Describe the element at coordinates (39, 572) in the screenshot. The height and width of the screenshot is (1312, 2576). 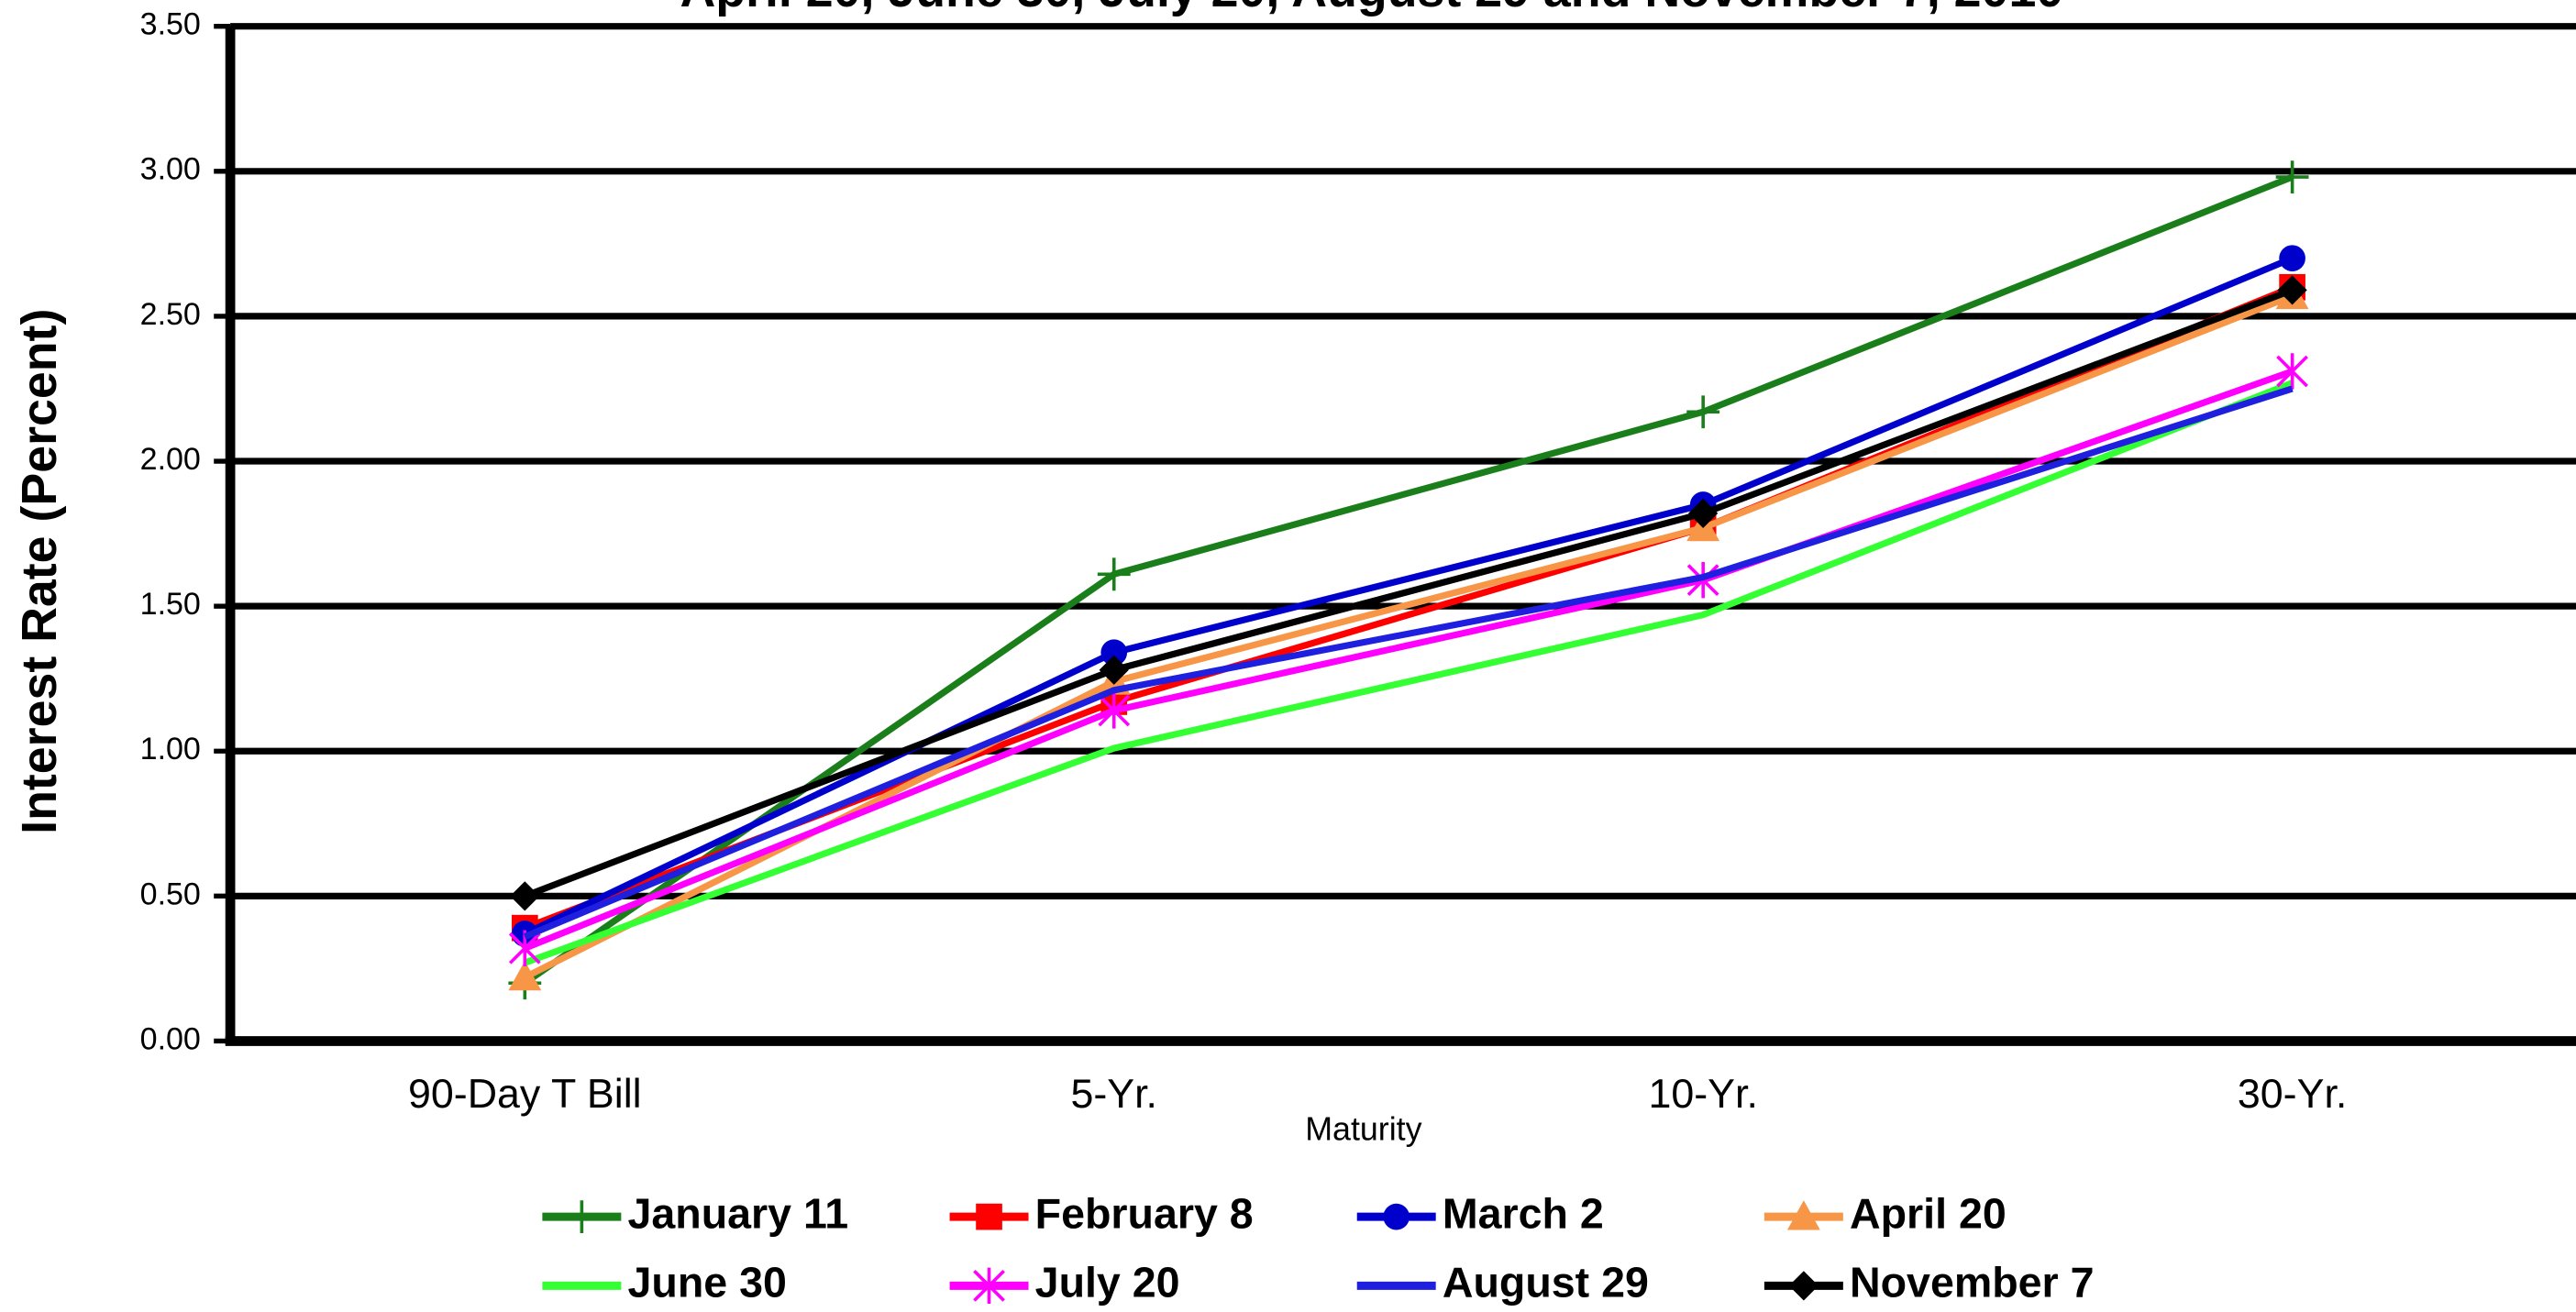
I see `y-axis-label: Interest Rate (Percent)` at that location.